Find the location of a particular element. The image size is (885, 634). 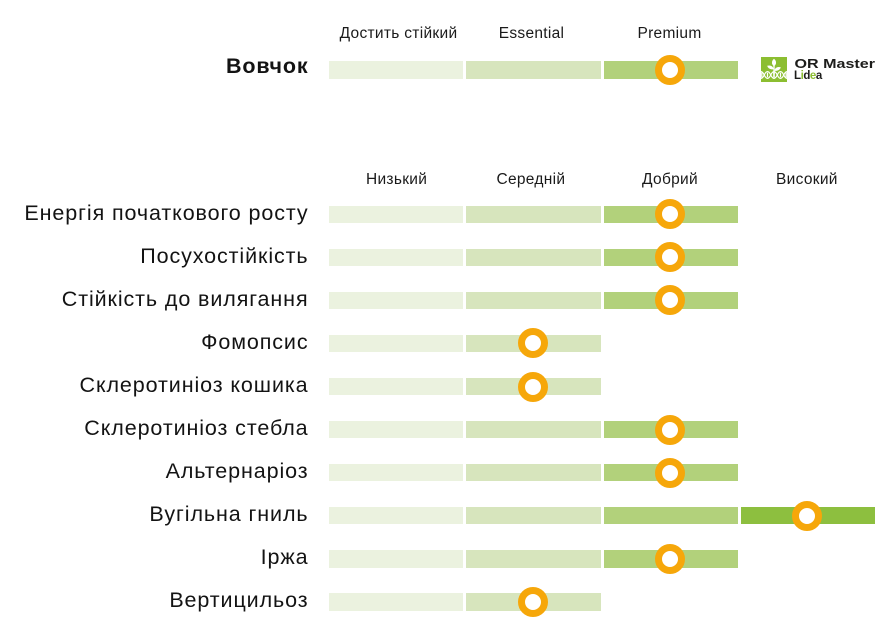

svg-text: OR Master is located at coordinates (835, 64).